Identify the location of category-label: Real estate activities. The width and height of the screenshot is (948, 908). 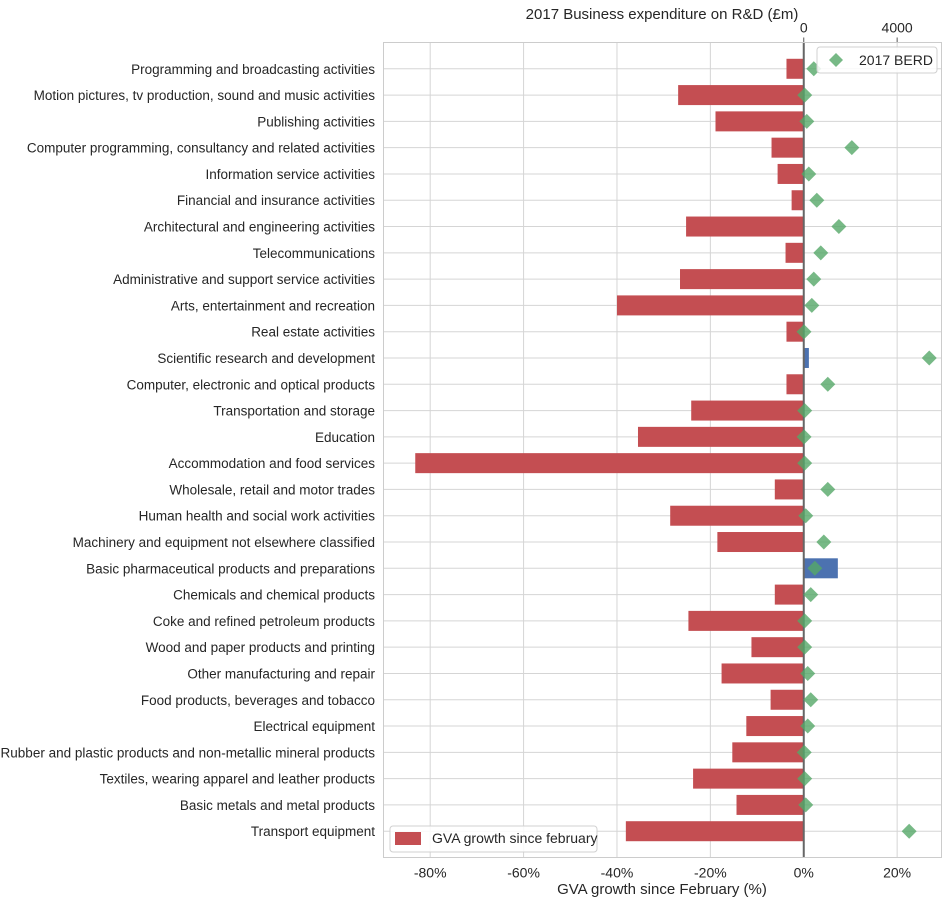
(313, 332).